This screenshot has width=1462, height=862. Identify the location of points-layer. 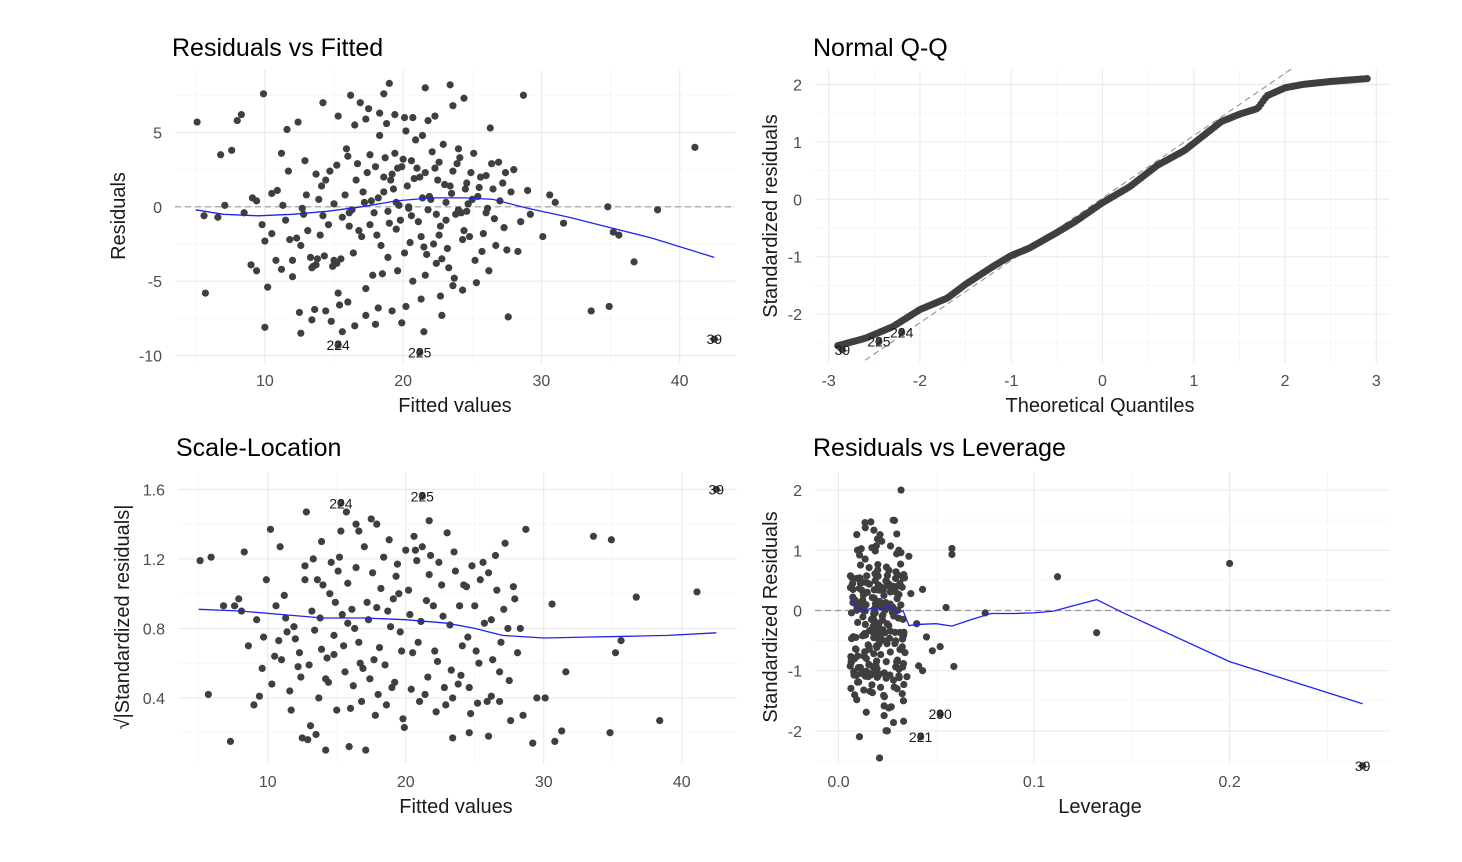
(1106, 628).